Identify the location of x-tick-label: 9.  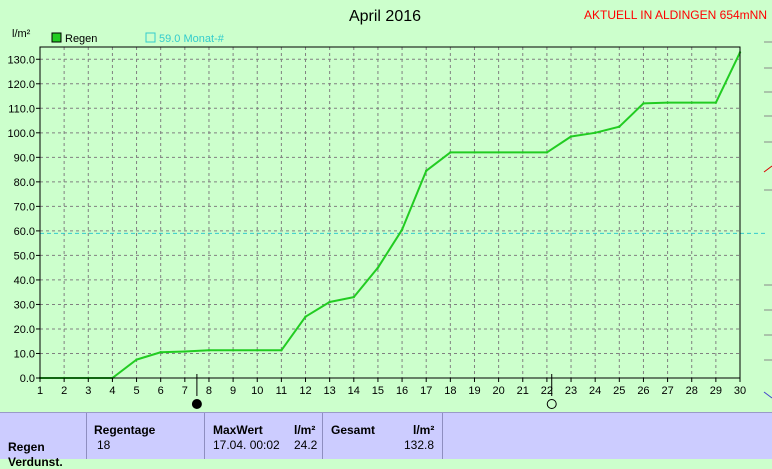
(233, 391).